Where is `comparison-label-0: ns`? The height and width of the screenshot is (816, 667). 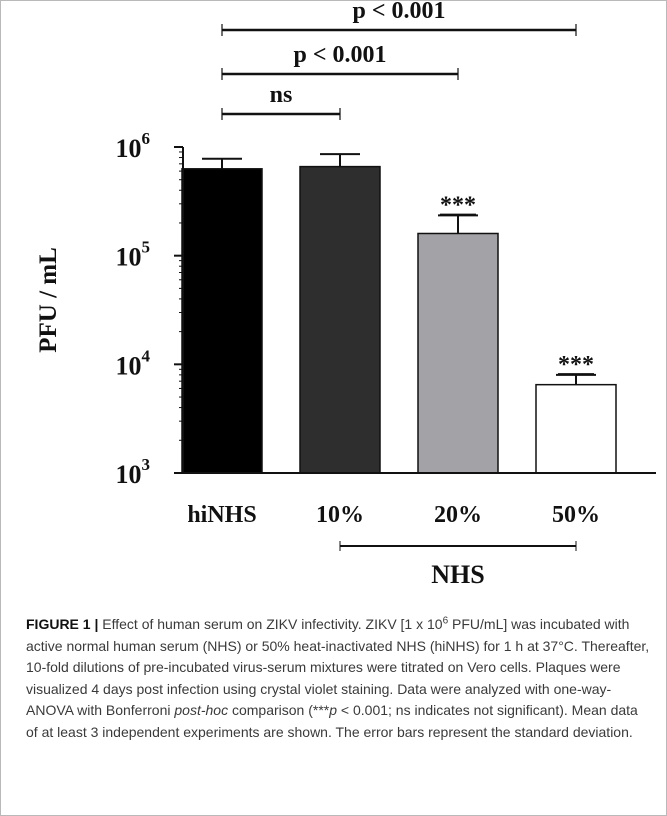 comparison-label-0: ns is located at coordinates (281, 95).